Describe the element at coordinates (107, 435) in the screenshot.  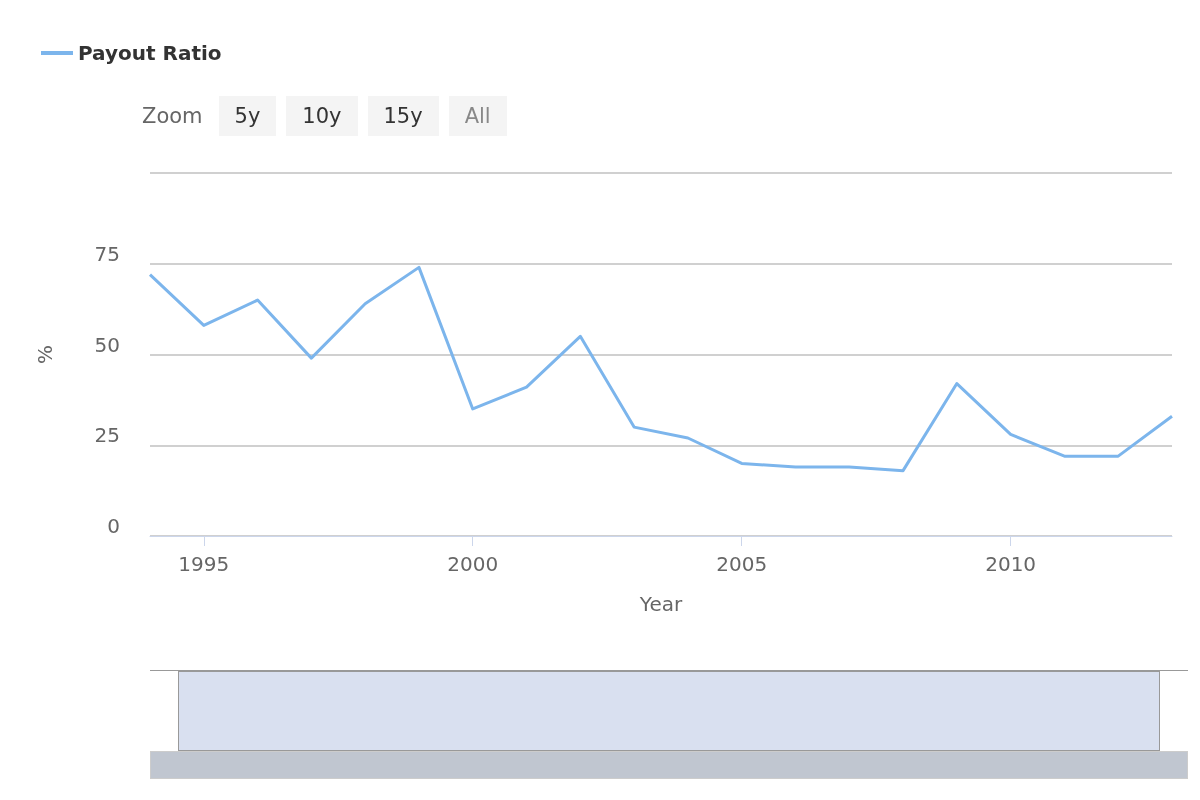
I see `y-tick-label: 25` at that location.